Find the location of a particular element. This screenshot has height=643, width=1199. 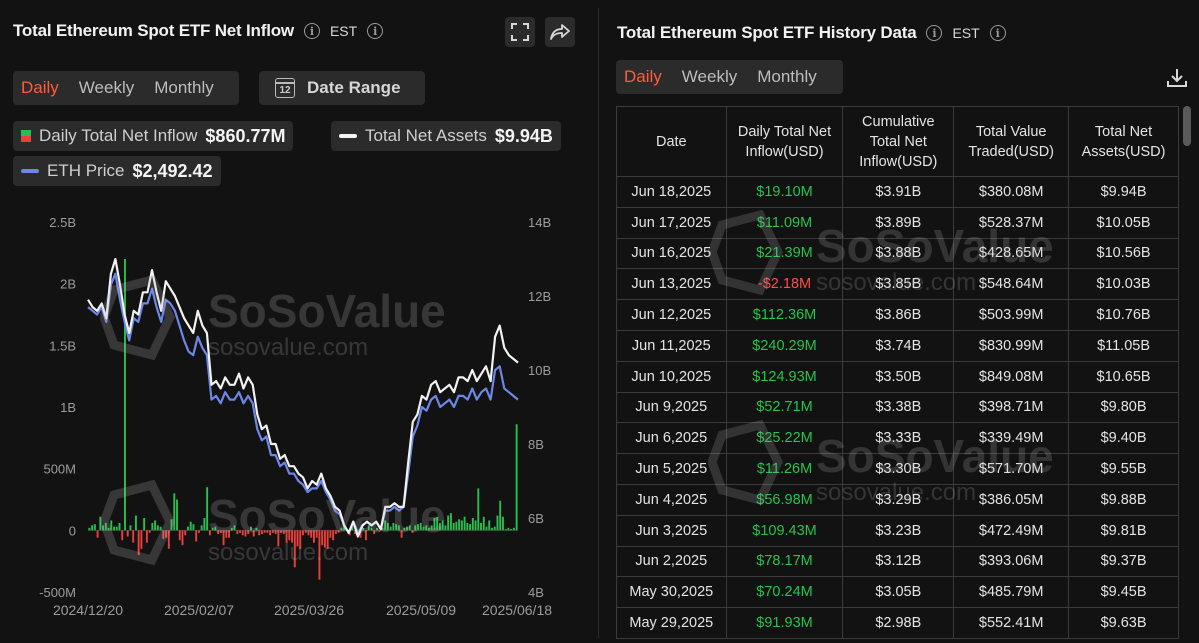

cell-cumulative-inflow: $3.89B is located at coordinates (898, 222).